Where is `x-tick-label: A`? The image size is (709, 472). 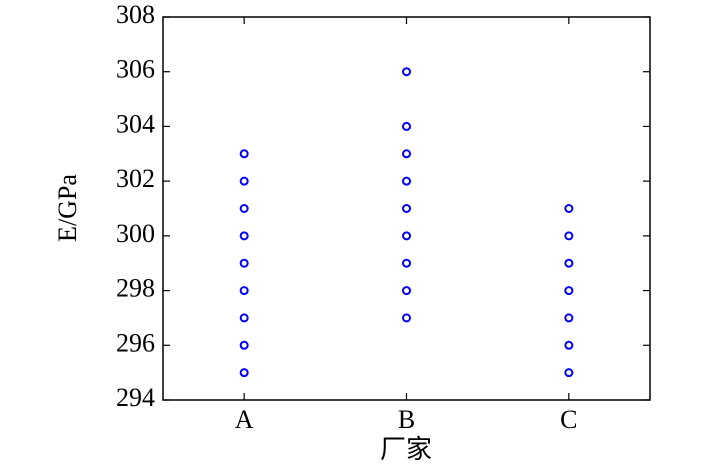
x-tick-label: A is located at coordinates (244, 419).